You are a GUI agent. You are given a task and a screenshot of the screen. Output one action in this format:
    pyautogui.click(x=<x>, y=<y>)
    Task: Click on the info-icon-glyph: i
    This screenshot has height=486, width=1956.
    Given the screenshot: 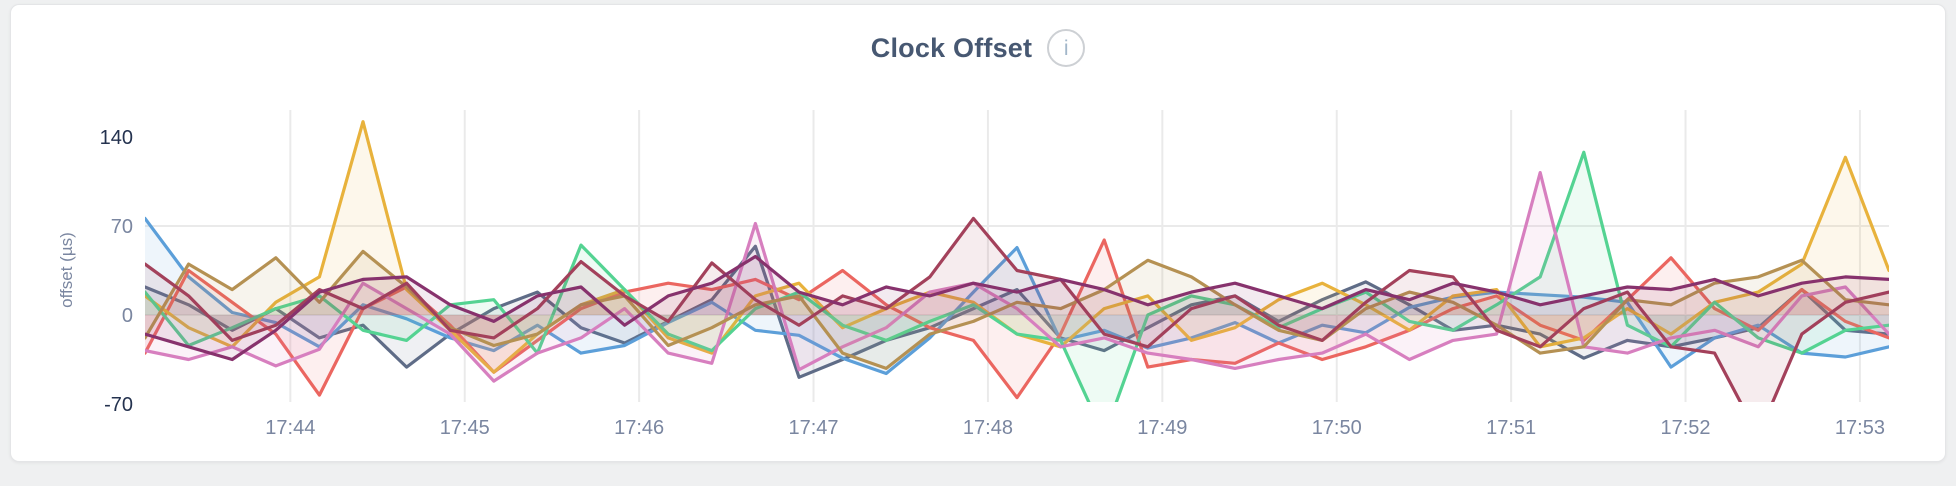 What is the action you would take?
    pyautogui.click(x=1066, y=48)
    